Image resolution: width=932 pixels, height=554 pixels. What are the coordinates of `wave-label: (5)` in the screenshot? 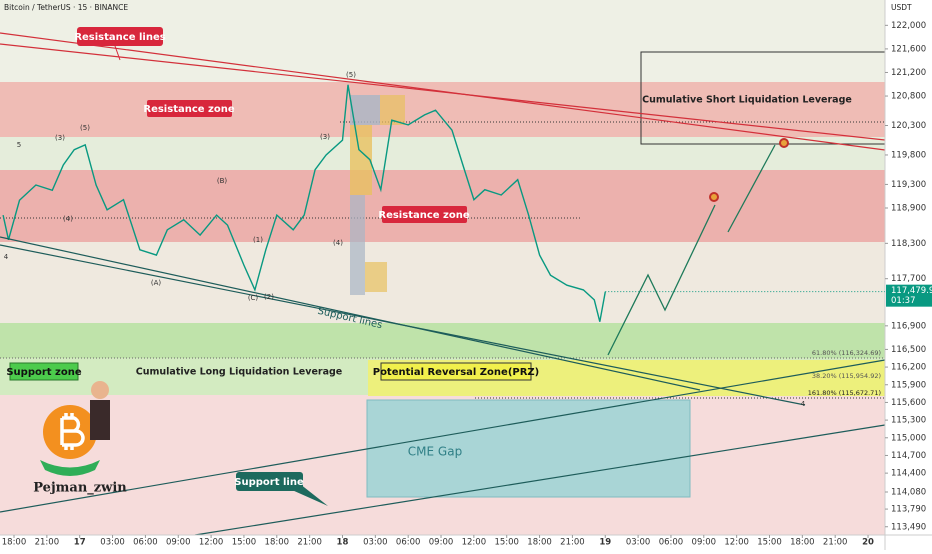 It's located at (85, 128).